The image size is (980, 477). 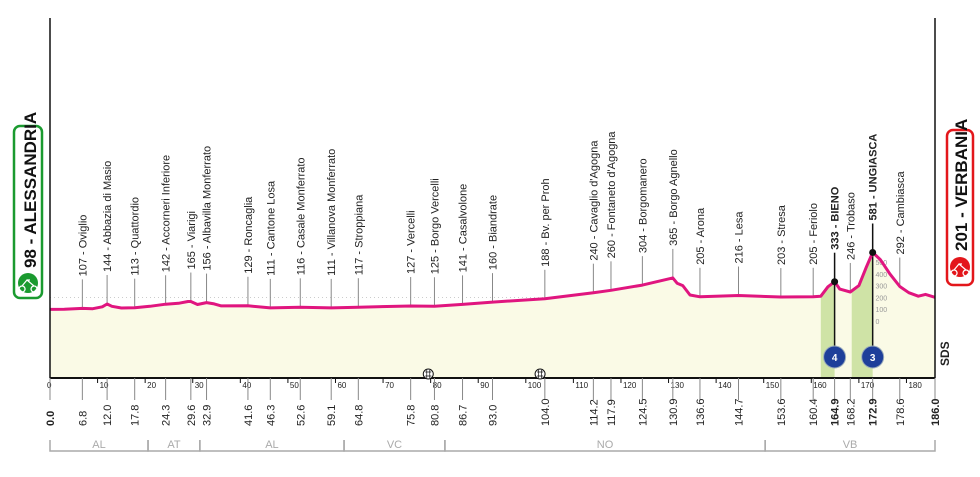 What do you see at coordinates (901, 412) in the screenshot?
I see `distance-label: 178.6` at bounding box center [901, 412].